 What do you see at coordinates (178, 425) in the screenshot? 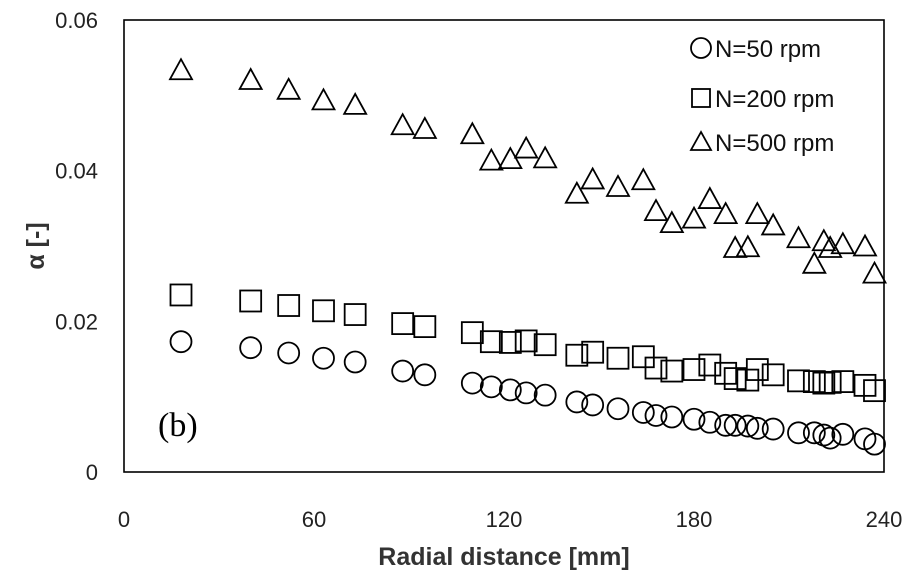
I see `panel-label: (b)` at bounding box center [178, 425].